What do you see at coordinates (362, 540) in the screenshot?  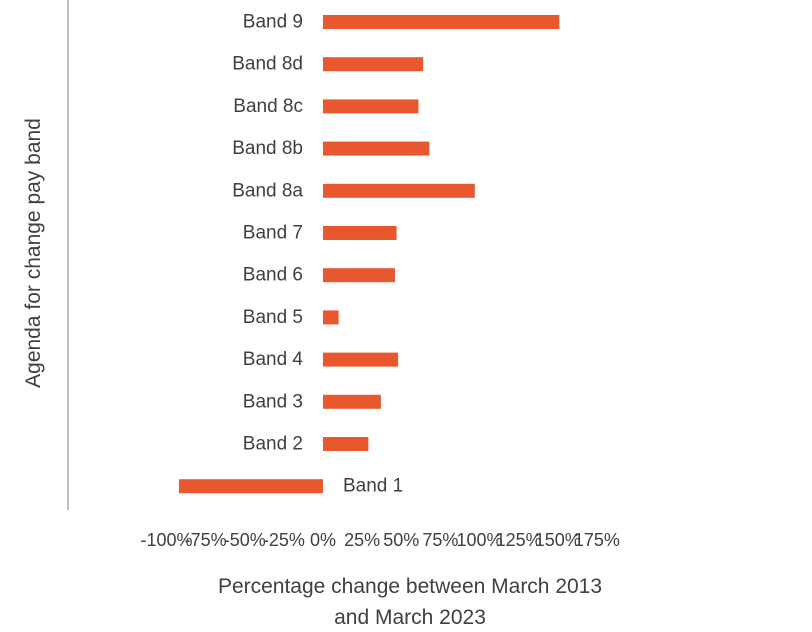 I see `x-tick-label: 25%` at bounding box center [362, 540].